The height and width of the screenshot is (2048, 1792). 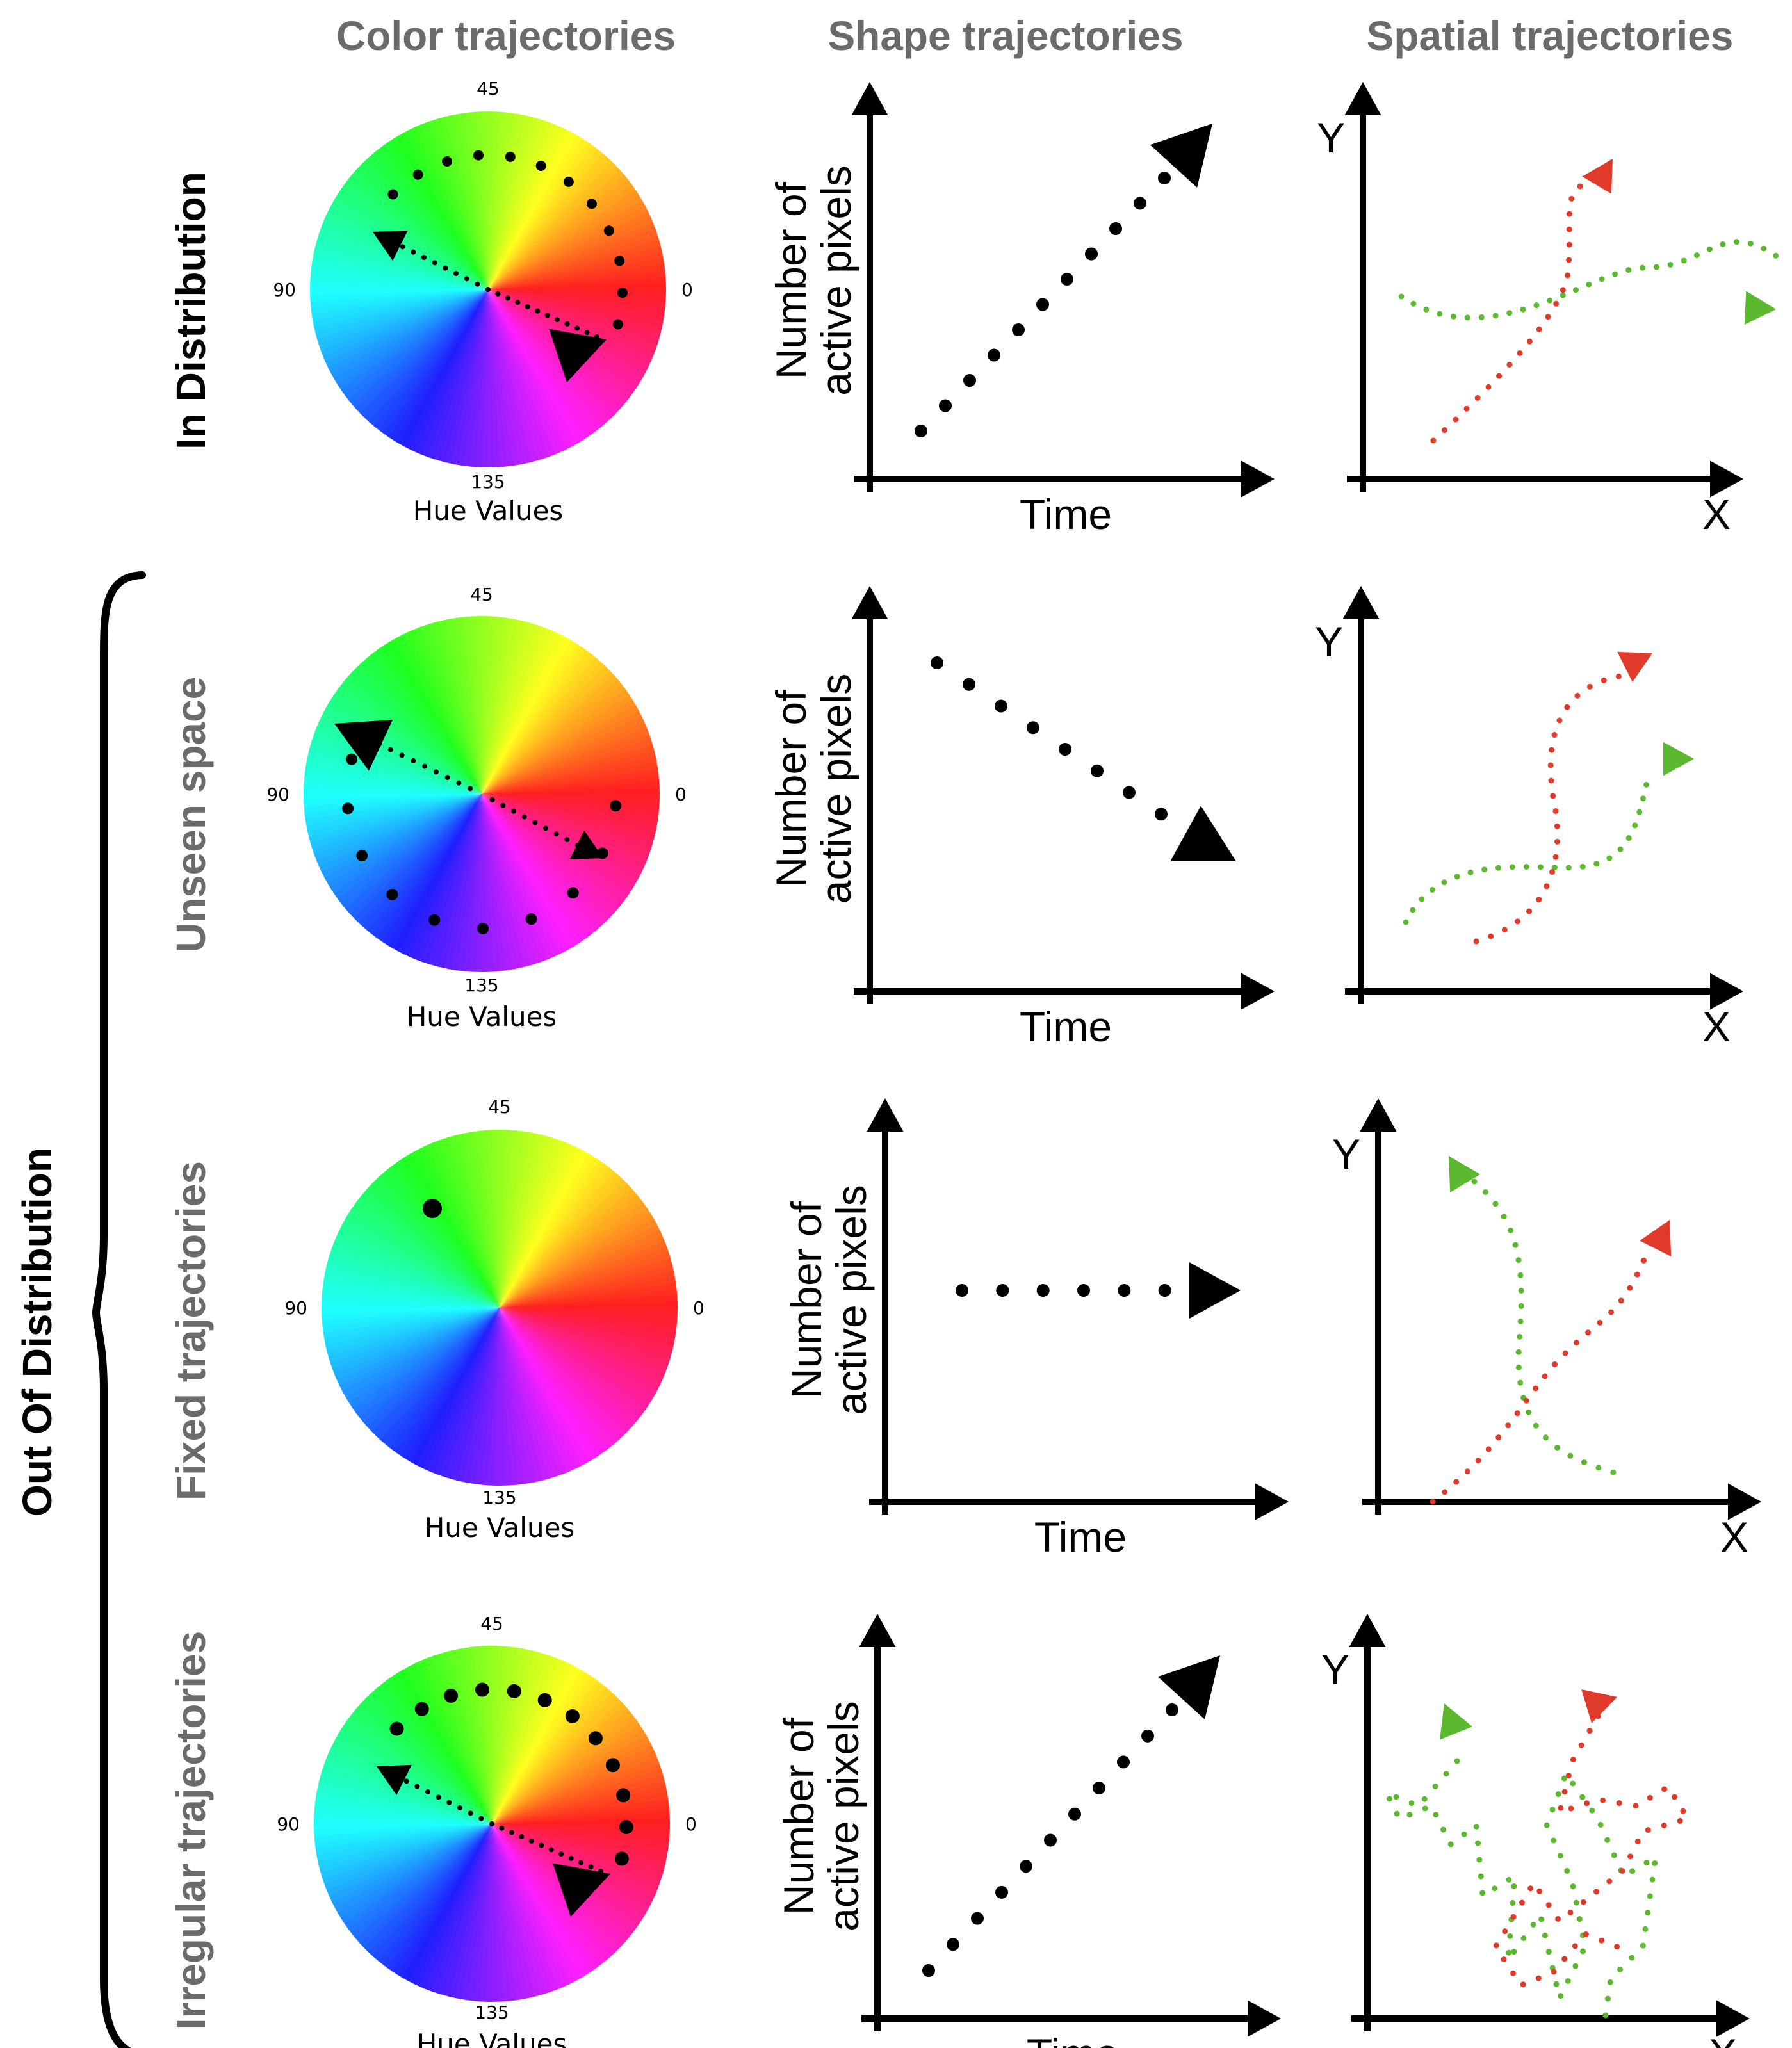 I want to click on row-label-unseen-space: Unseen space, so click(x=191, y=814).